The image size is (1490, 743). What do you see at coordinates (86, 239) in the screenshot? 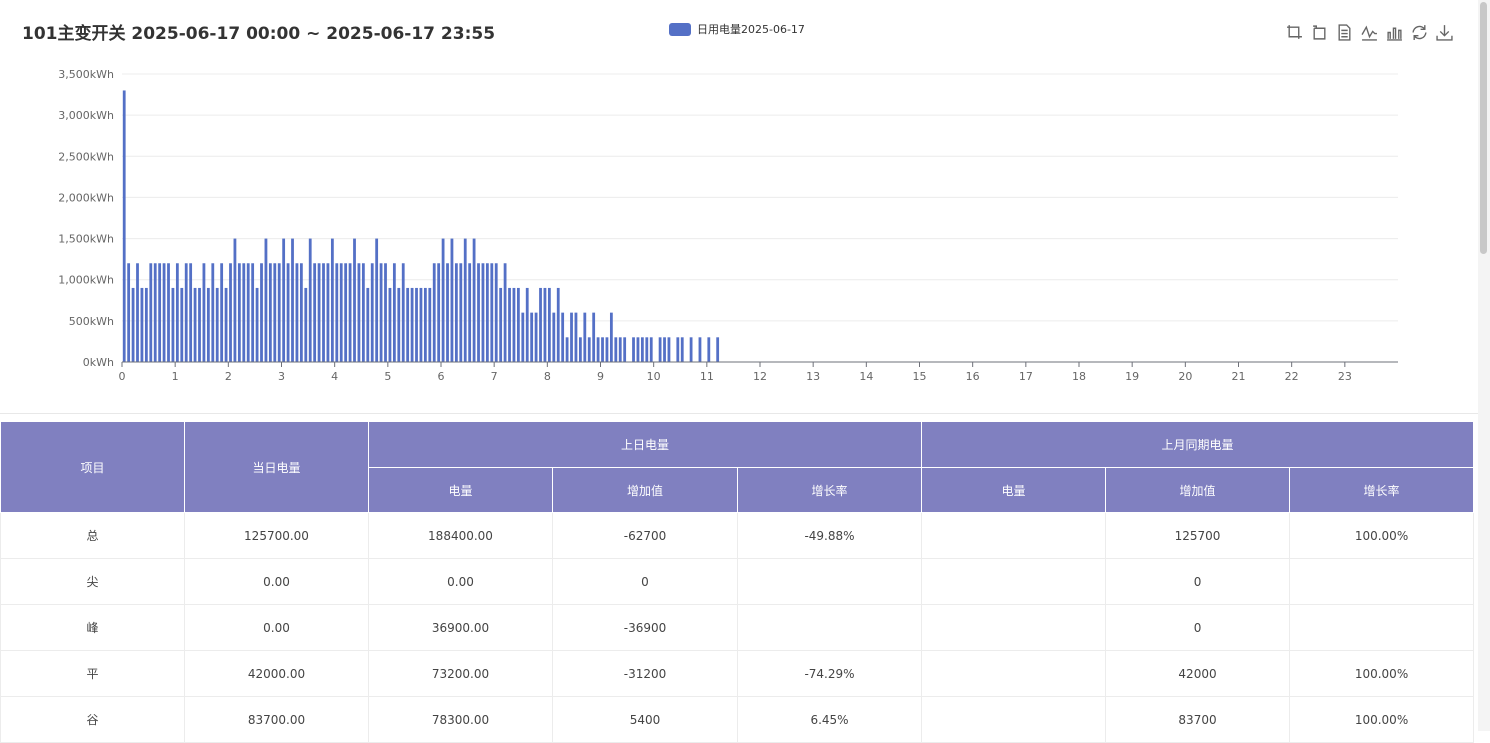
I see `y-tick-label: 1,500kWh` at bounding box center [86, 239].